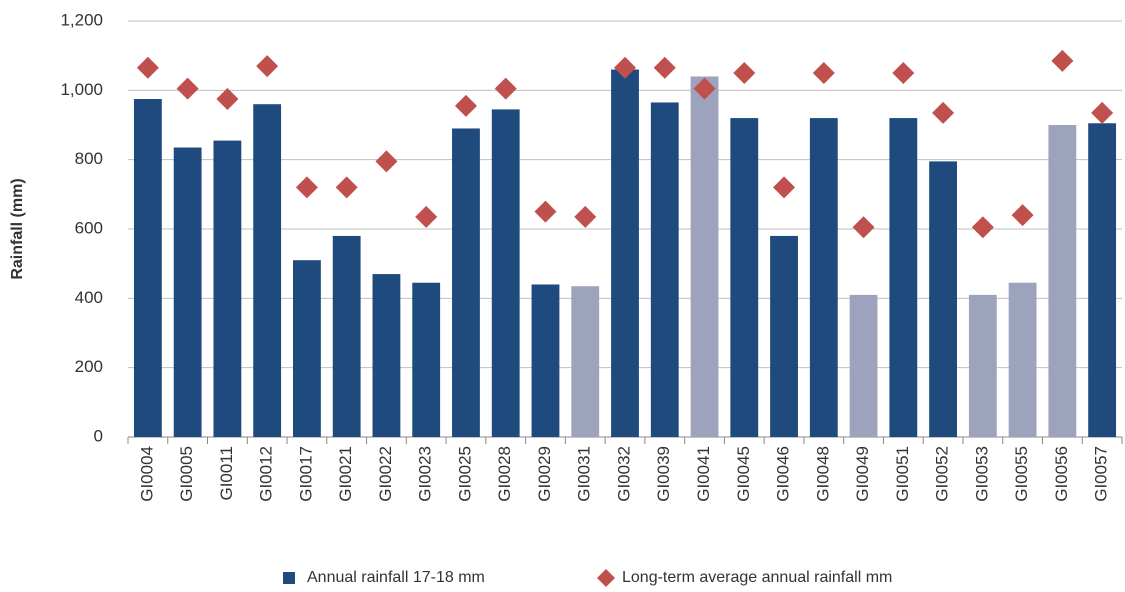 This screenshot has width=1125, height=592. What do you see at coordinates (981, 474) in the screenshot?
I see `x-tick-label: GI0053` at bounding box center [981, 474].